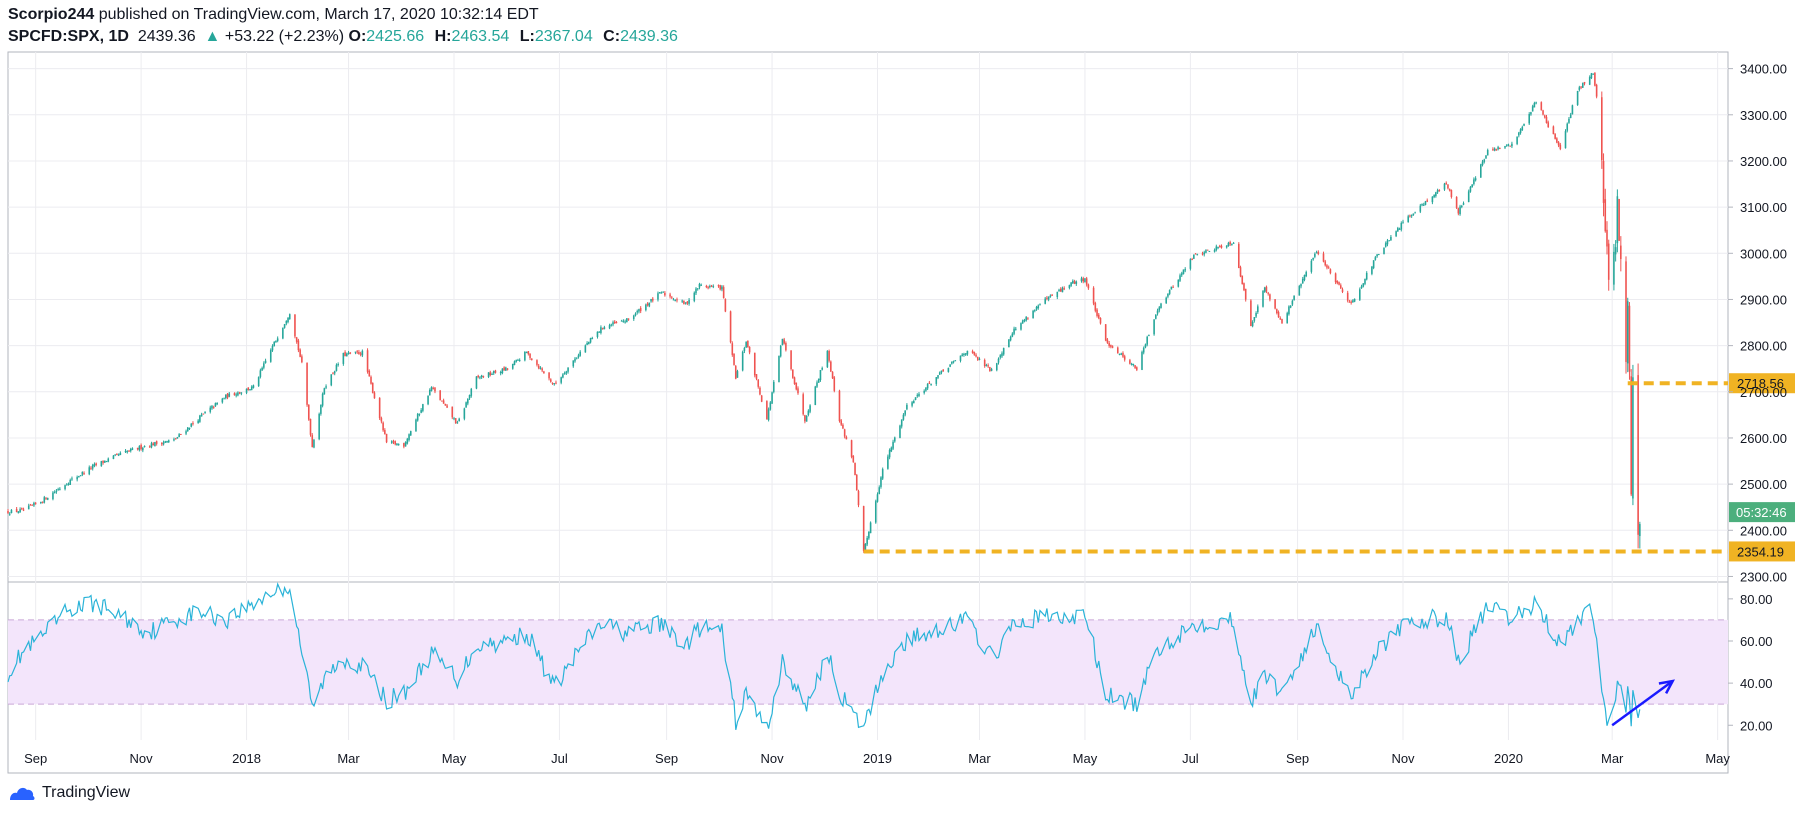 The image size is (1808, 818). I want to click on symbol-name: SPCFD:SPX, 1D, so click(68, 36).